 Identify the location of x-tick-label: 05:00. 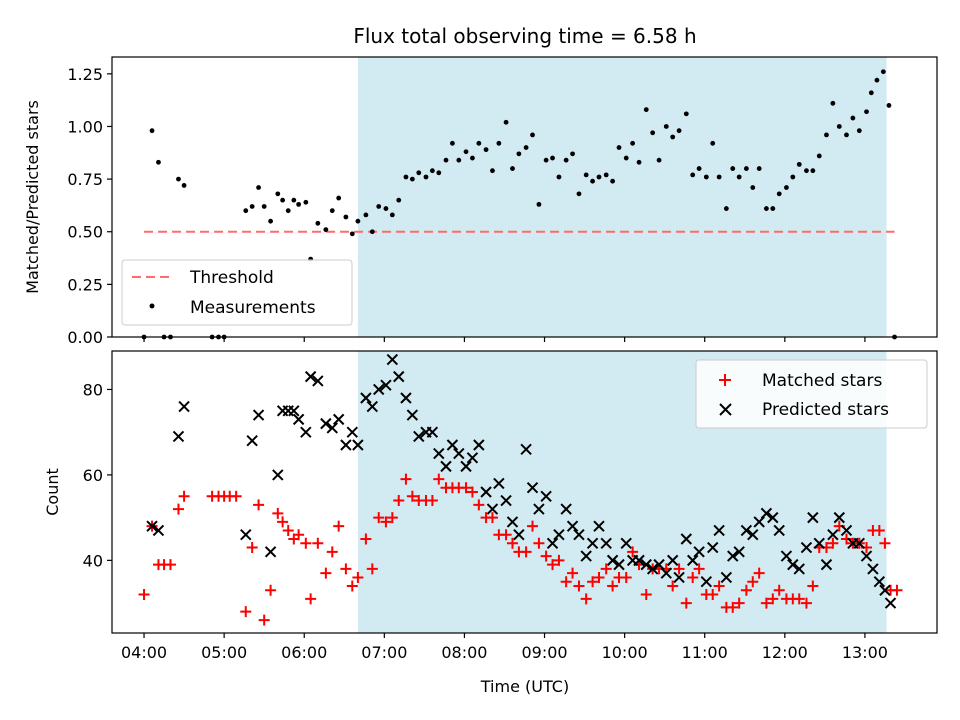
(224, 652).